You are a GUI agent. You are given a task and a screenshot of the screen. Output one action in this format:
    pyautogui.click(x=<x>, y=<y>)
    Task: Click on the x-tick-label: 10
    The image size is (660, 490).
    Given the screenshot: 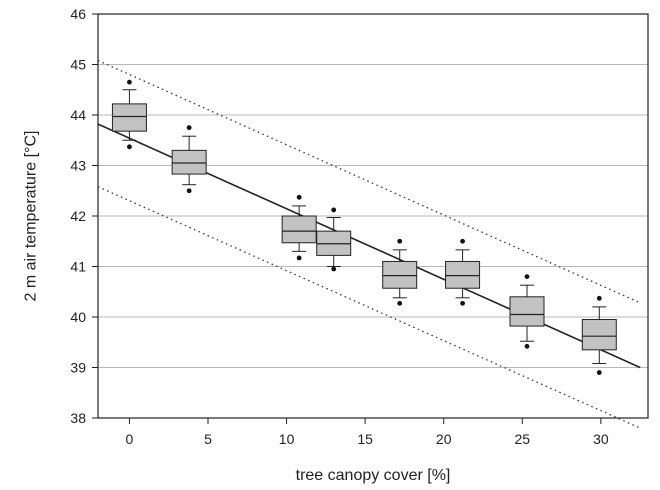 What is the action you would take?
    pyautogui.click(x=287, y=439)
    